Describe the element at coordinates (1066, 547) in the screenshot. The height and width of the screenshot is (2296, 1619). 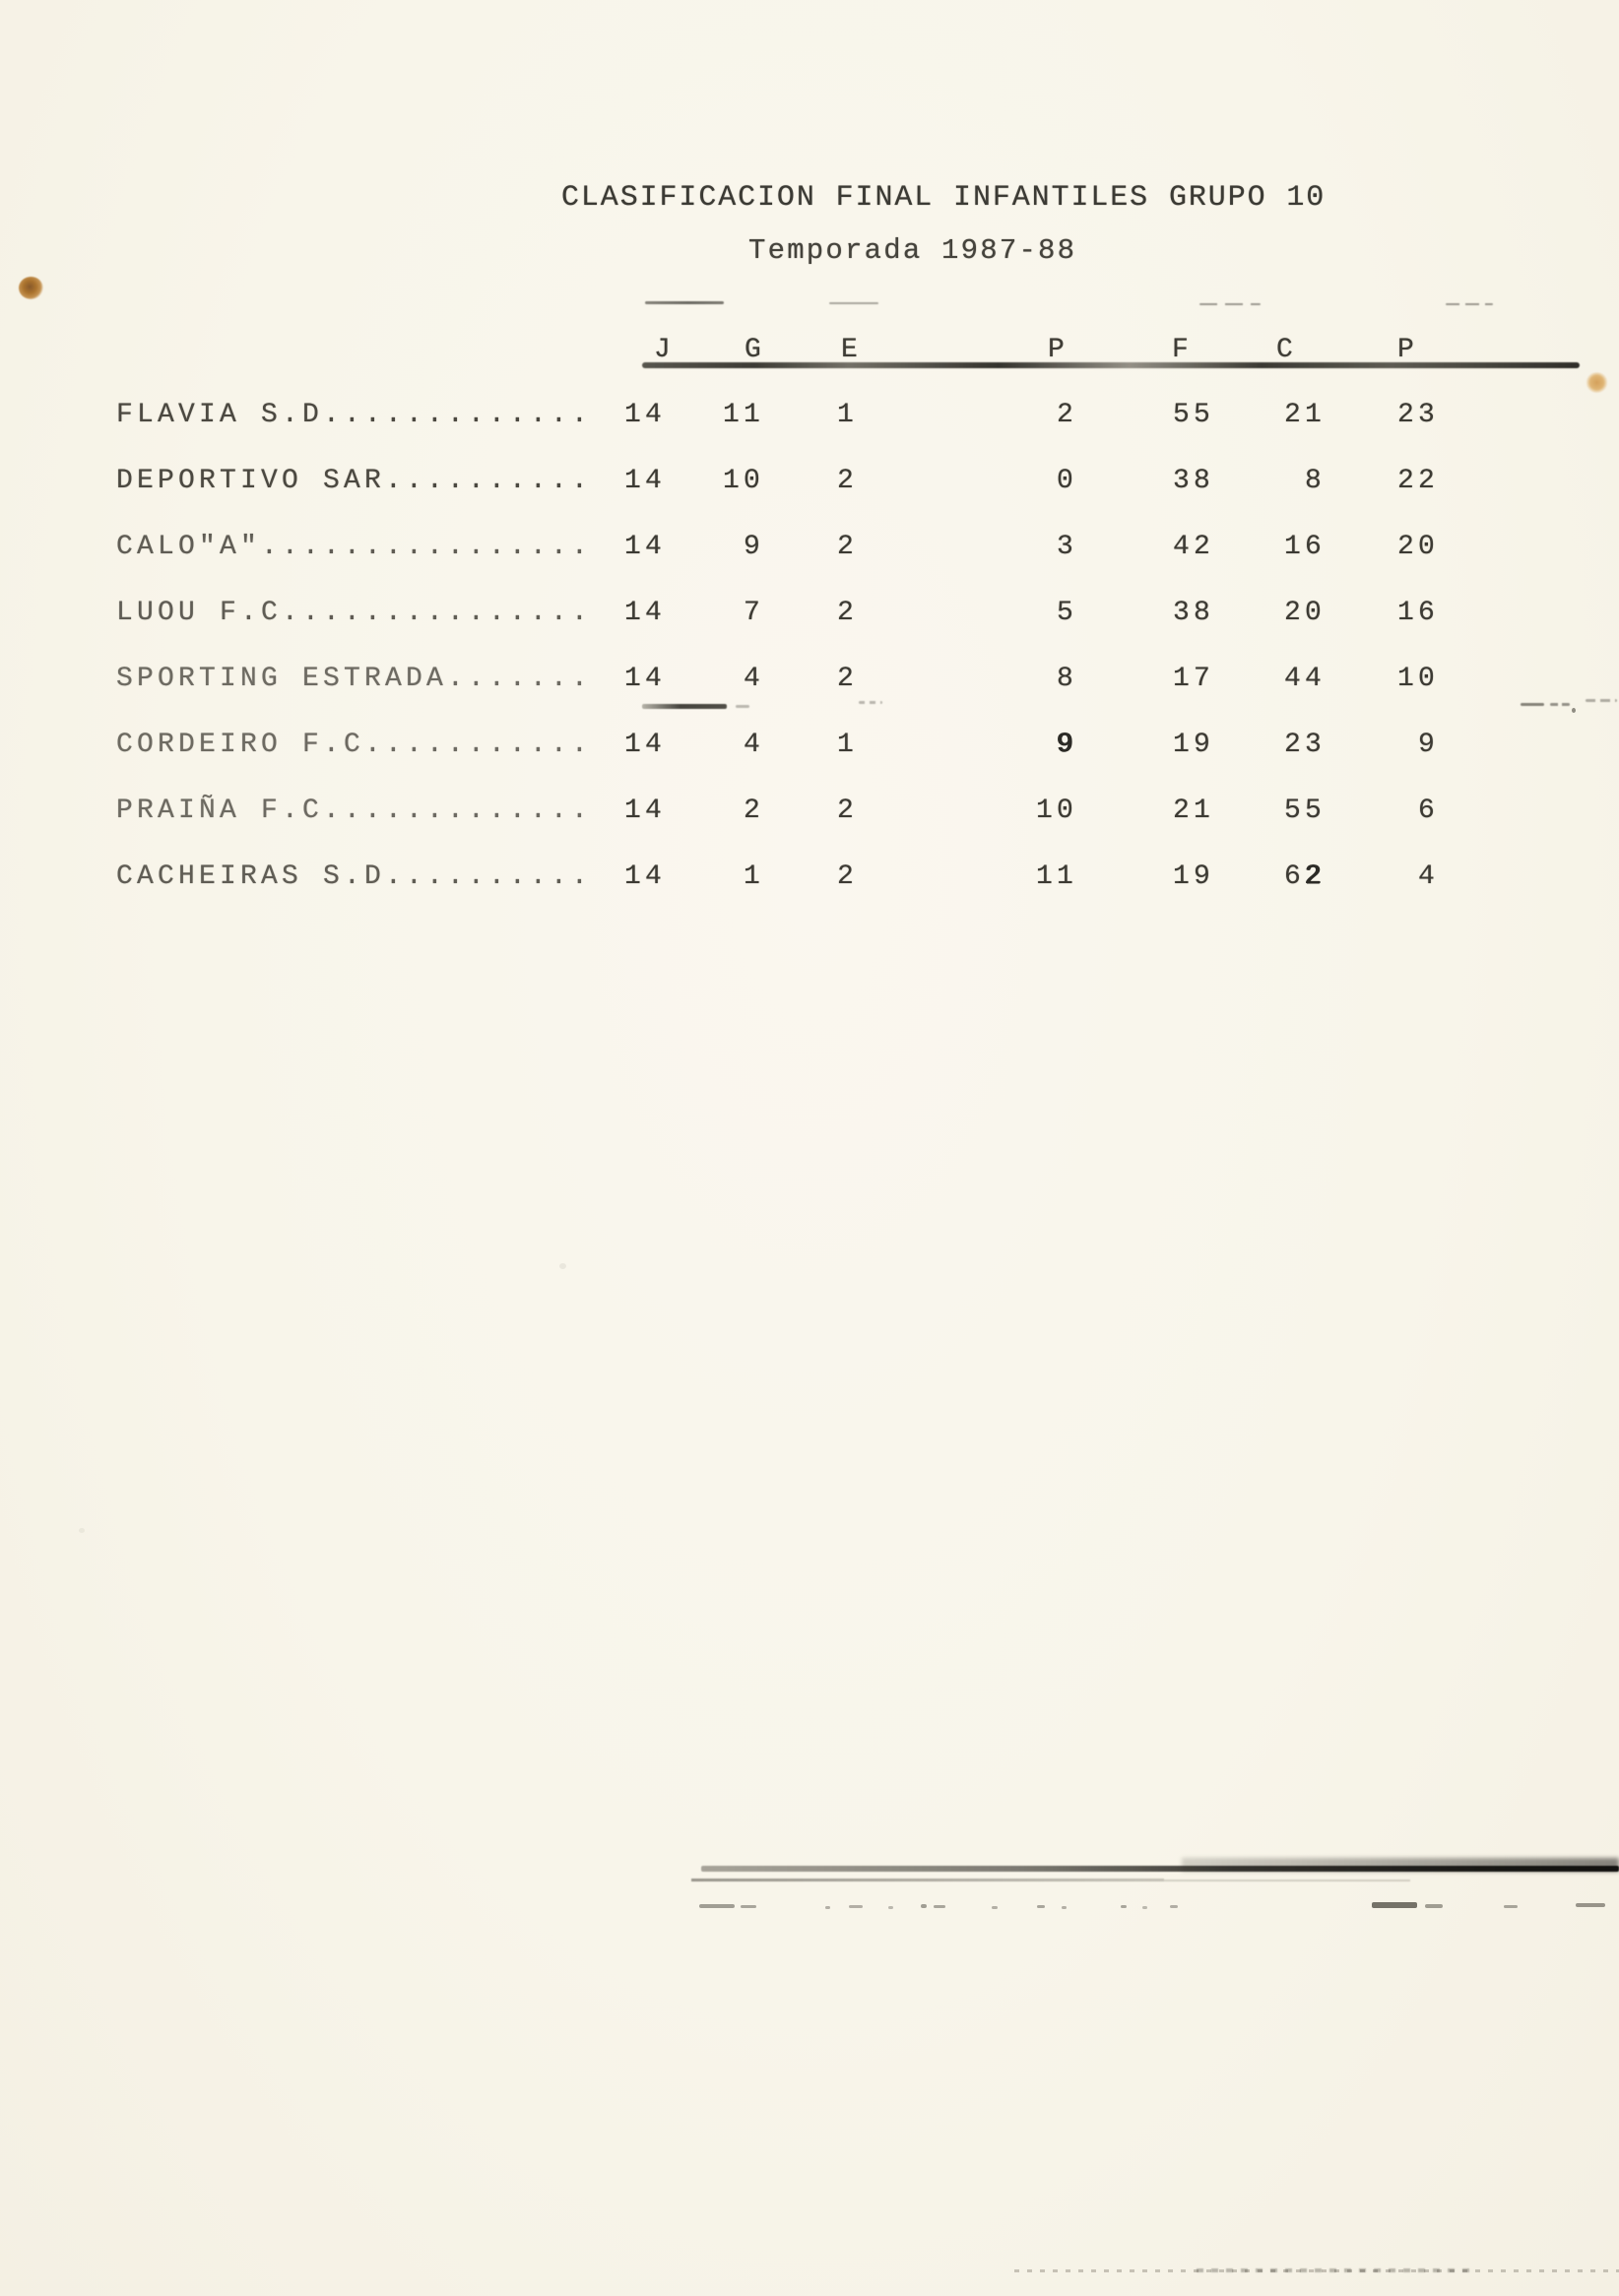
I see `lost-cell: 3` at that location.